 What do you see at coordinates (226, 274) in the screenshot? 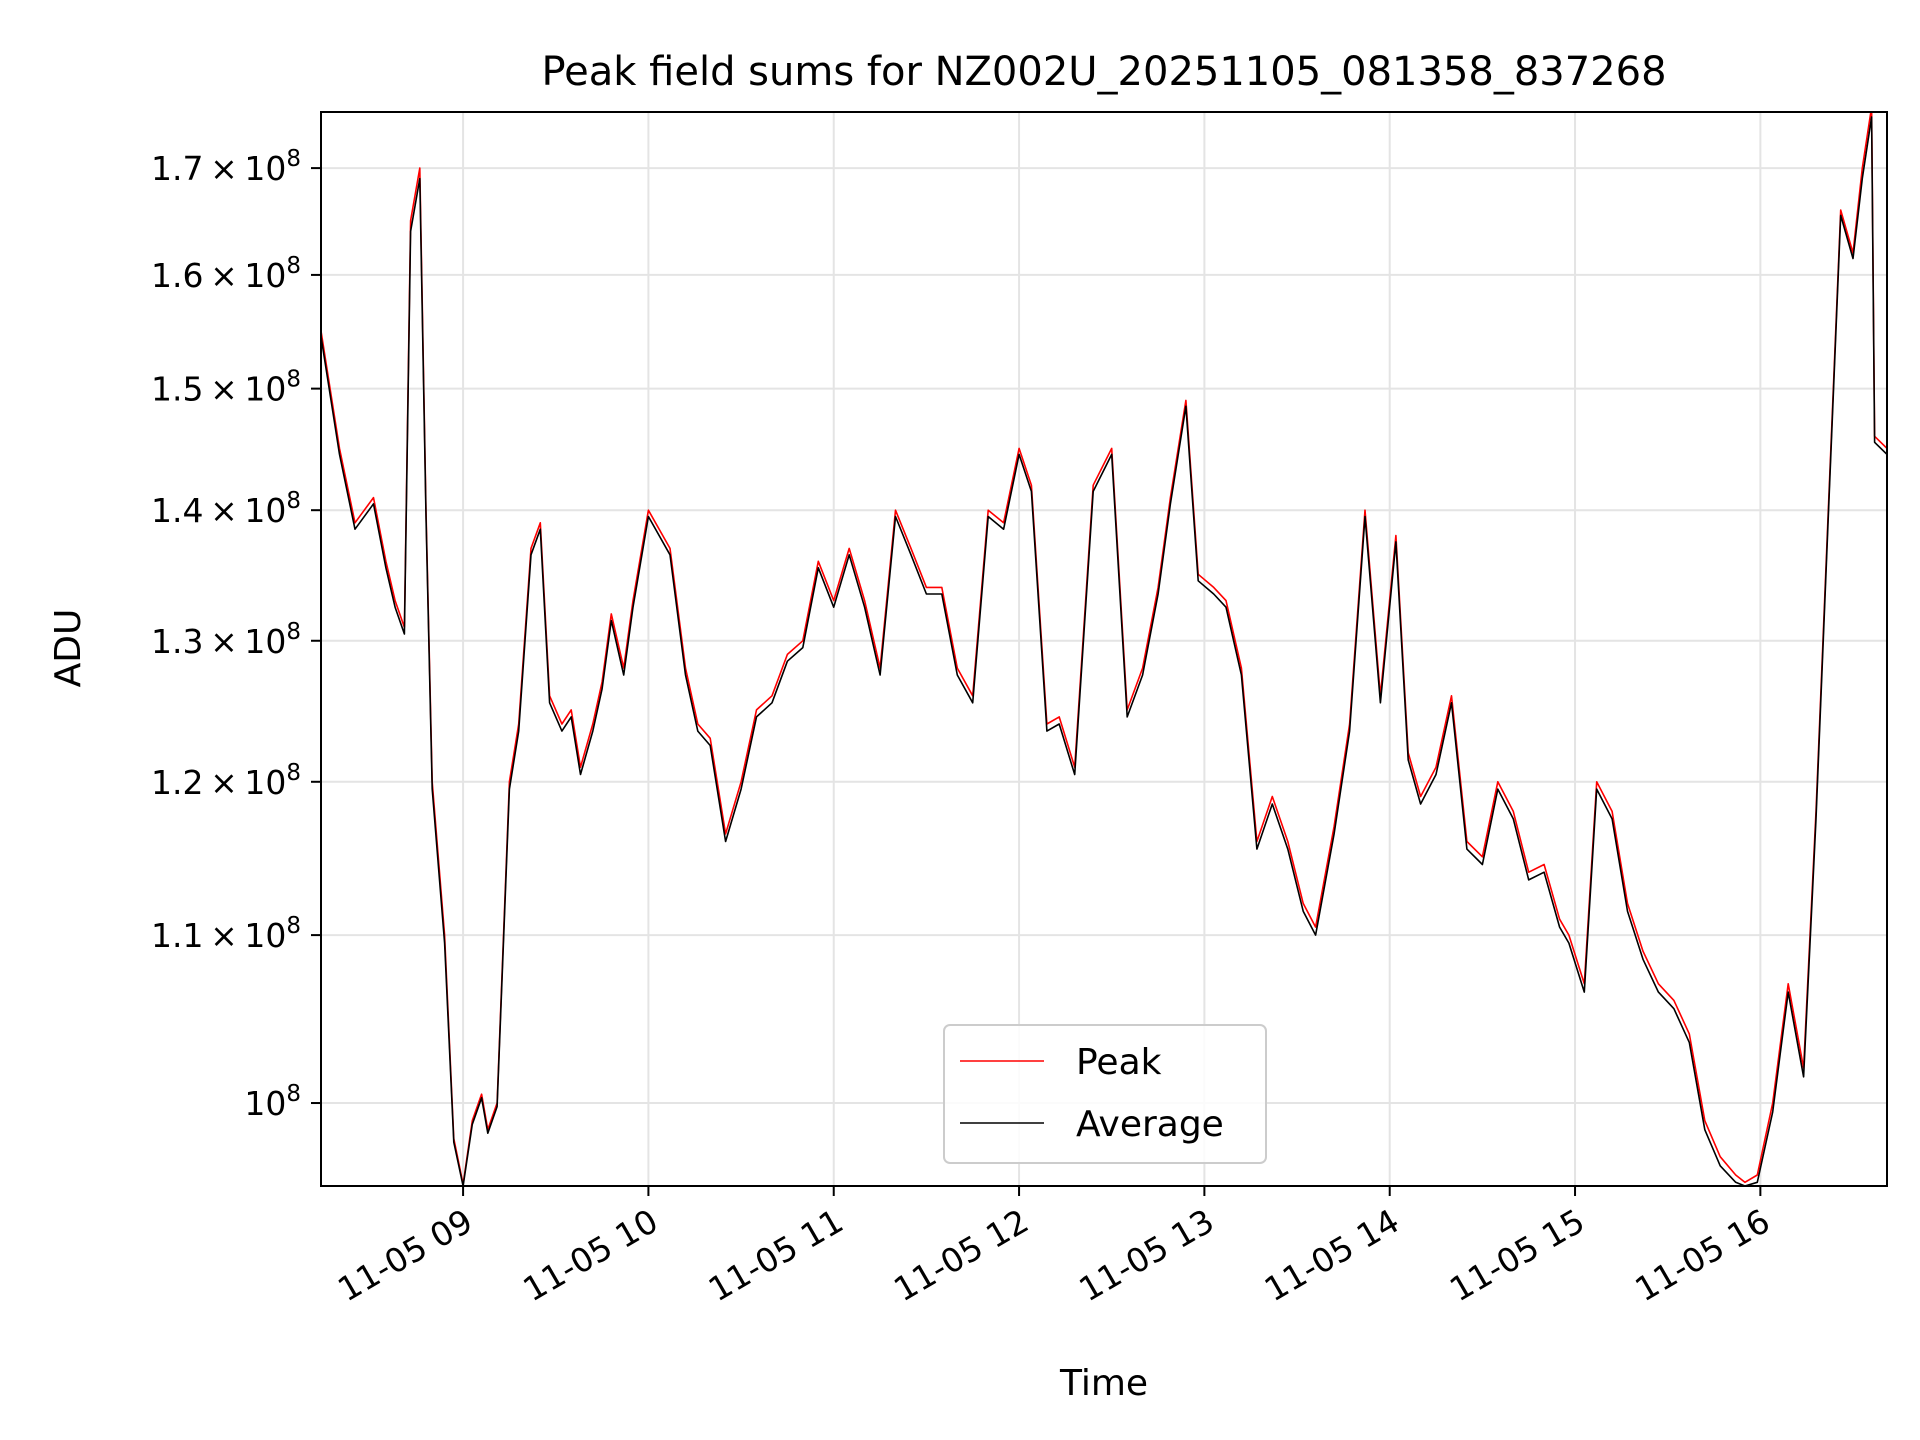
I see `y-tick-label: 1.6 × 108` at bounding box center [226, 274].